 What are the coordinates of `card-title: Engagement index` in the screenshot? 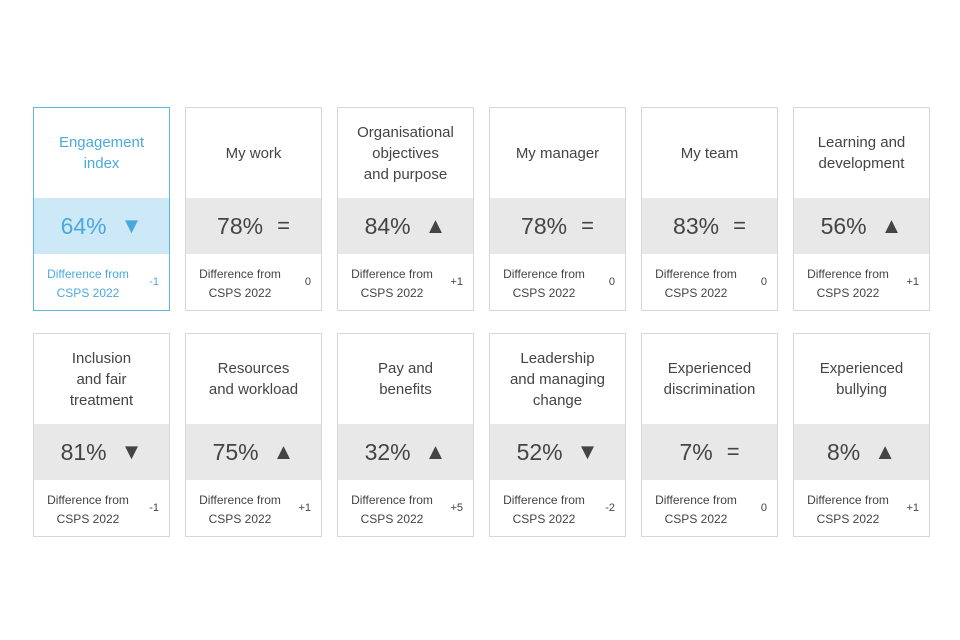 It's located at (101, 153).